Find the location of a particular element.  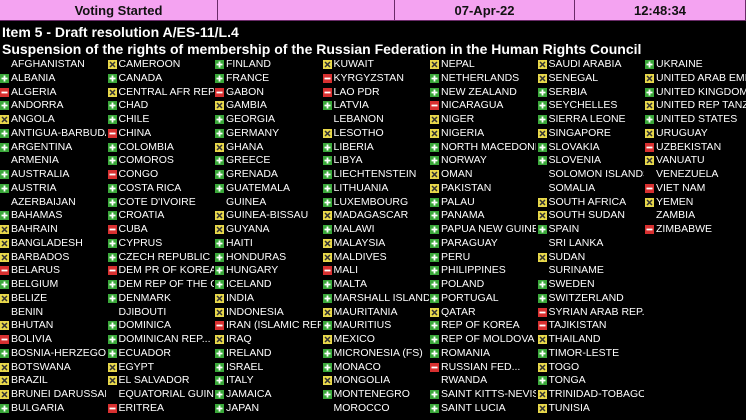

country-name: BENIN is located at coordinates (27, 311).